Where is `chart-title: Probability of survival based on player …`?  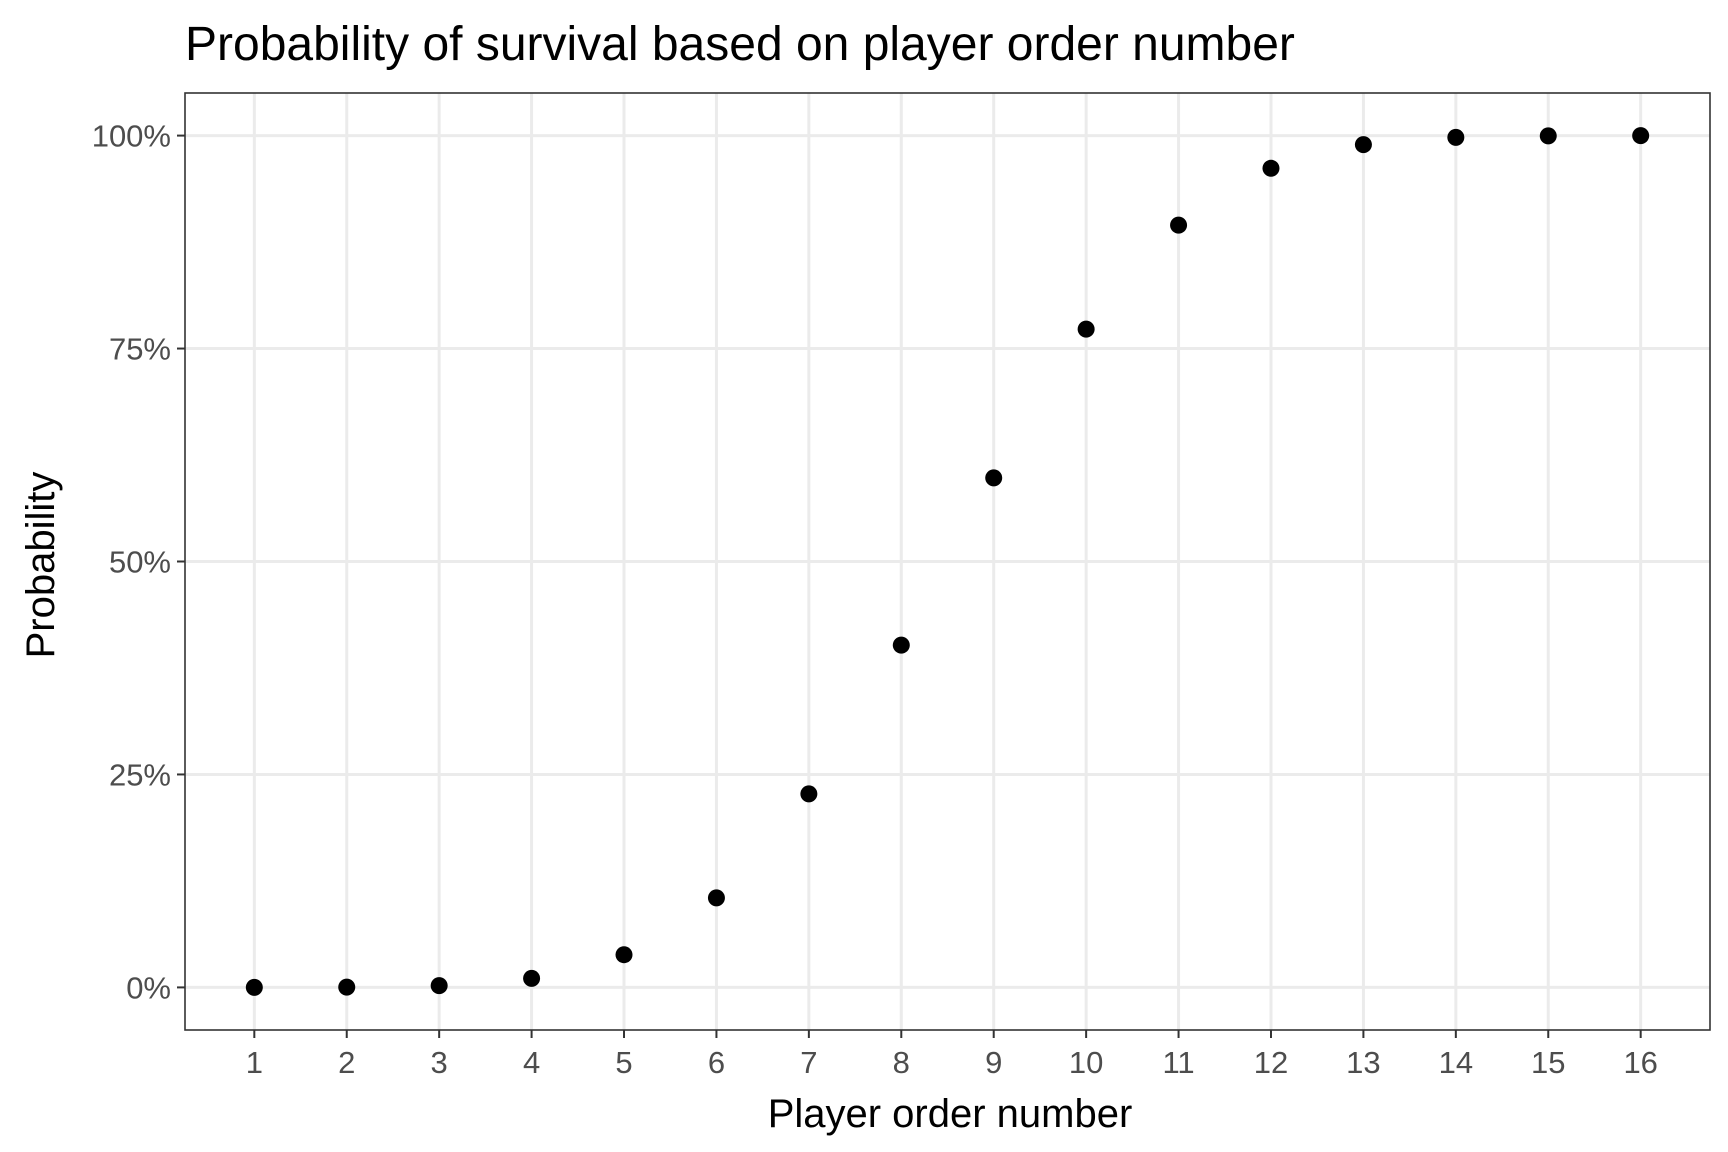 chart-title: Probability of survival based on player … is located at coordinates (740, 44).